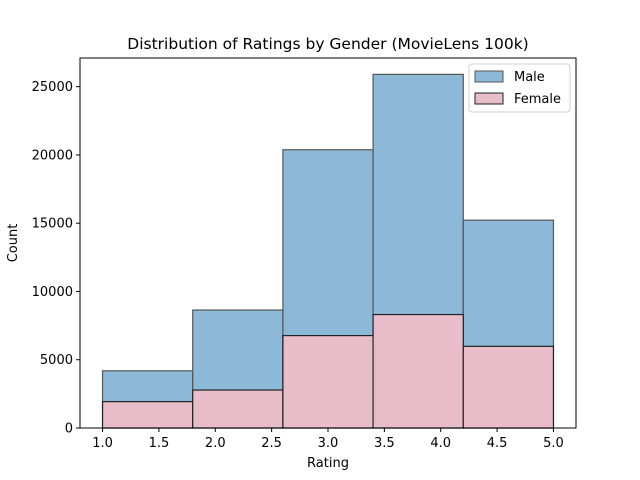  Describe the element at coordinates (328, 443) in the screenshot. I see `x-tick-label: 3.0` at that location.